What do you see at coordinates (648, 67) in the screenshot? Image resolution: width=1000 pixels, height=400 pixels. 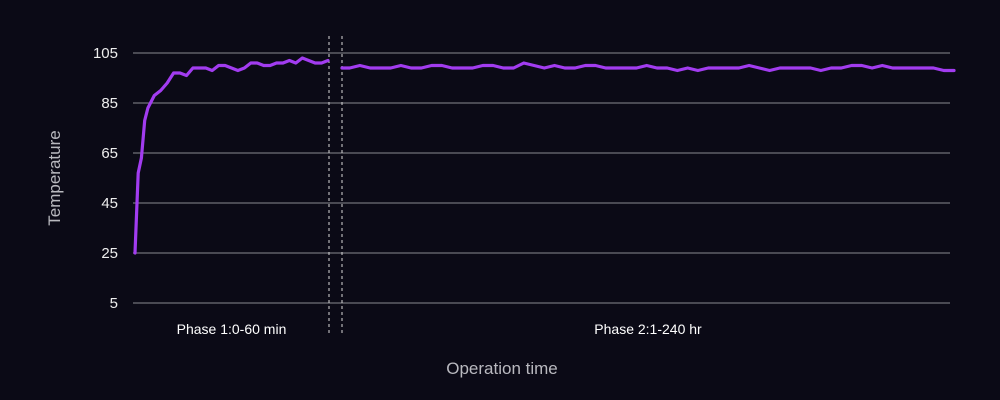 I see `phase-2-temperature-line` at bounding box center [648, 67].